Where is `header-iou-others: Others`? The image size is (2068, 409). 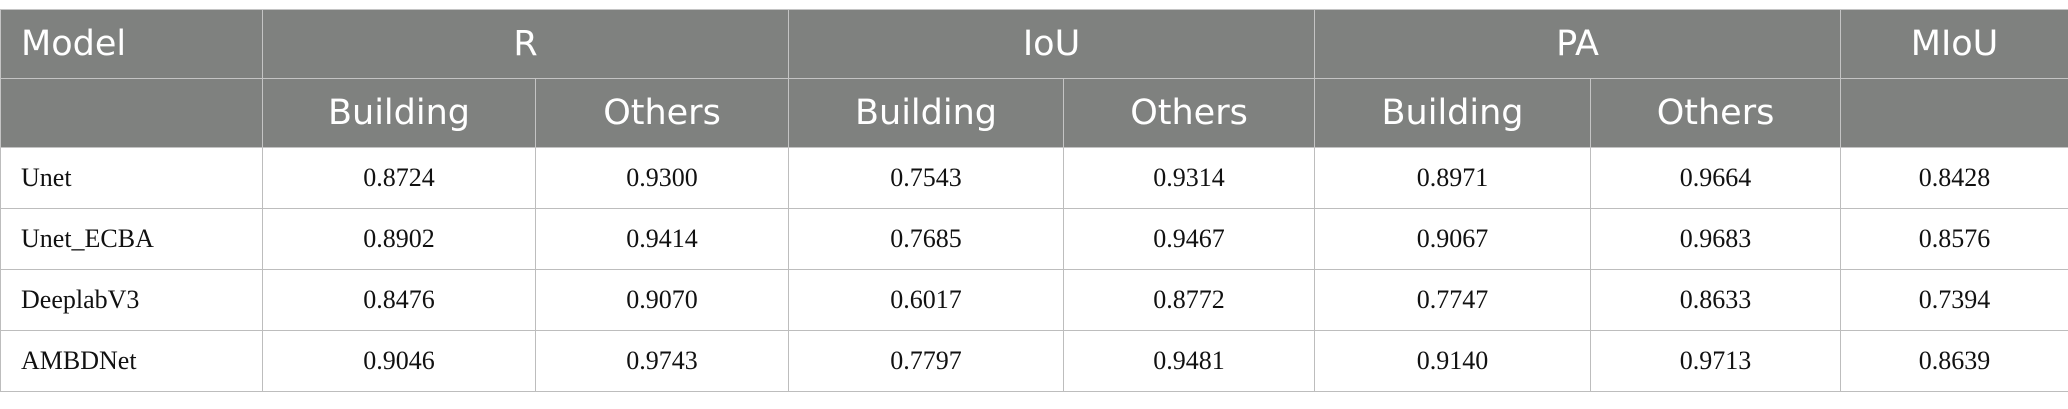 header-iou-others: Others is located at coordinates (1189, 113).